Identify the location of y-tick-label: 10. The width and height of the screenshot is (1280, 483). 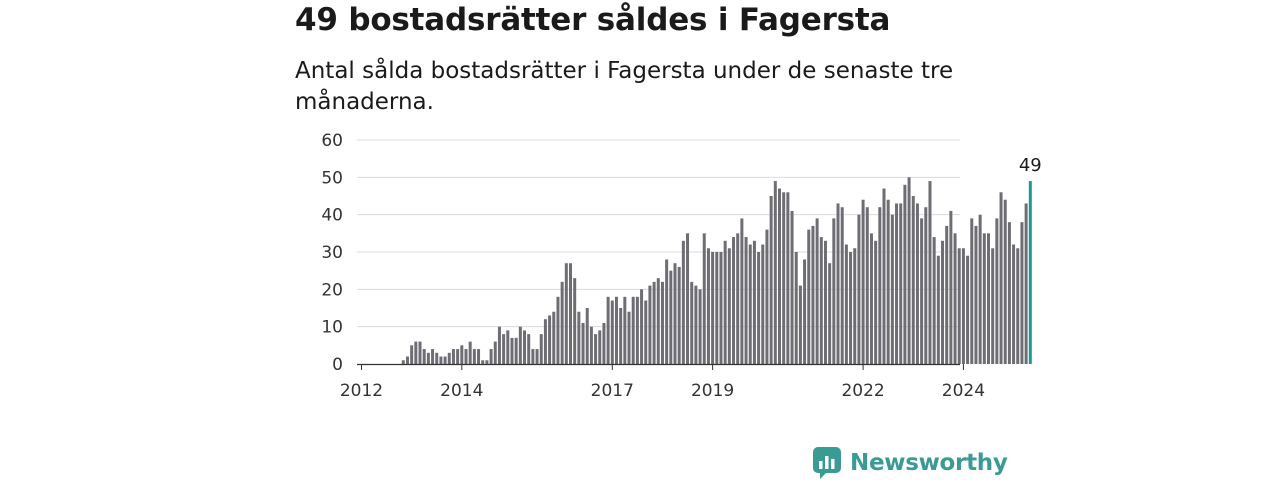
(332, 328).